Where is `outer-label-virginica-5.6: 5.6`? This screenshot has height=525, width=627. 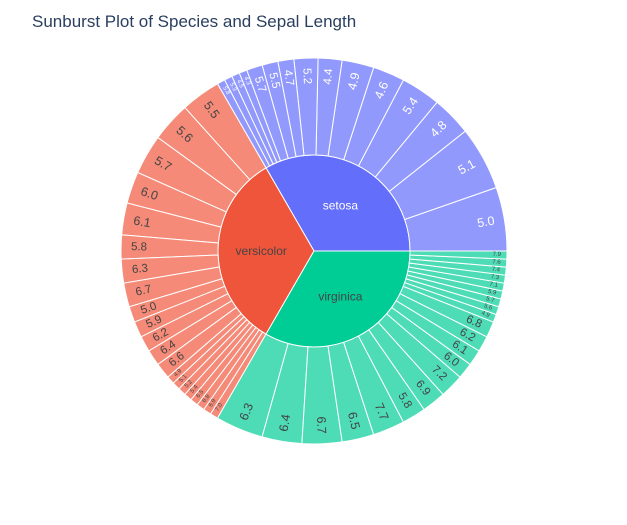
outer-label-virginica-5.6: 5.6 is located at coordinates (488, 307).